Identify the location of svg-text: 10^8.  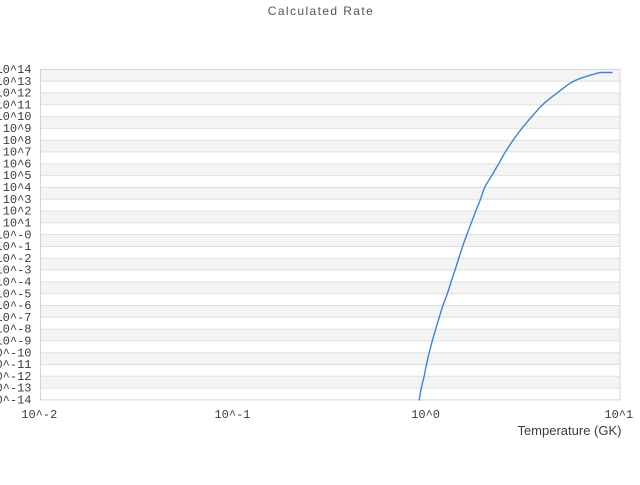
(17, 141).